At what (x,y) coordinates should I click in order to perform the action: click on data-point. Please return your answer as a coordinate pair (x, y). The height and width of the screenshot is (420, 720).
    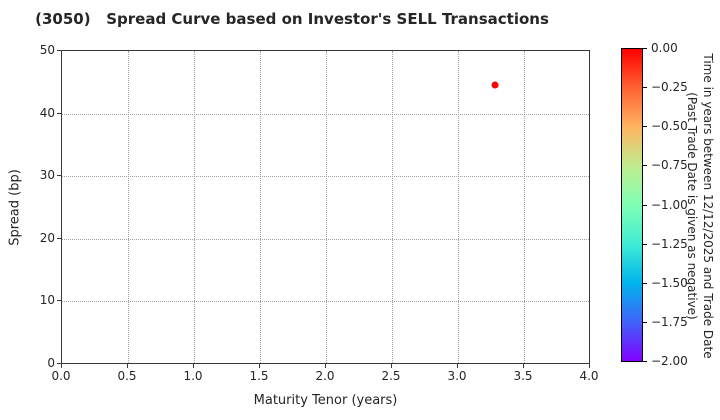
    Looking at the image, I should click on (495, 85).